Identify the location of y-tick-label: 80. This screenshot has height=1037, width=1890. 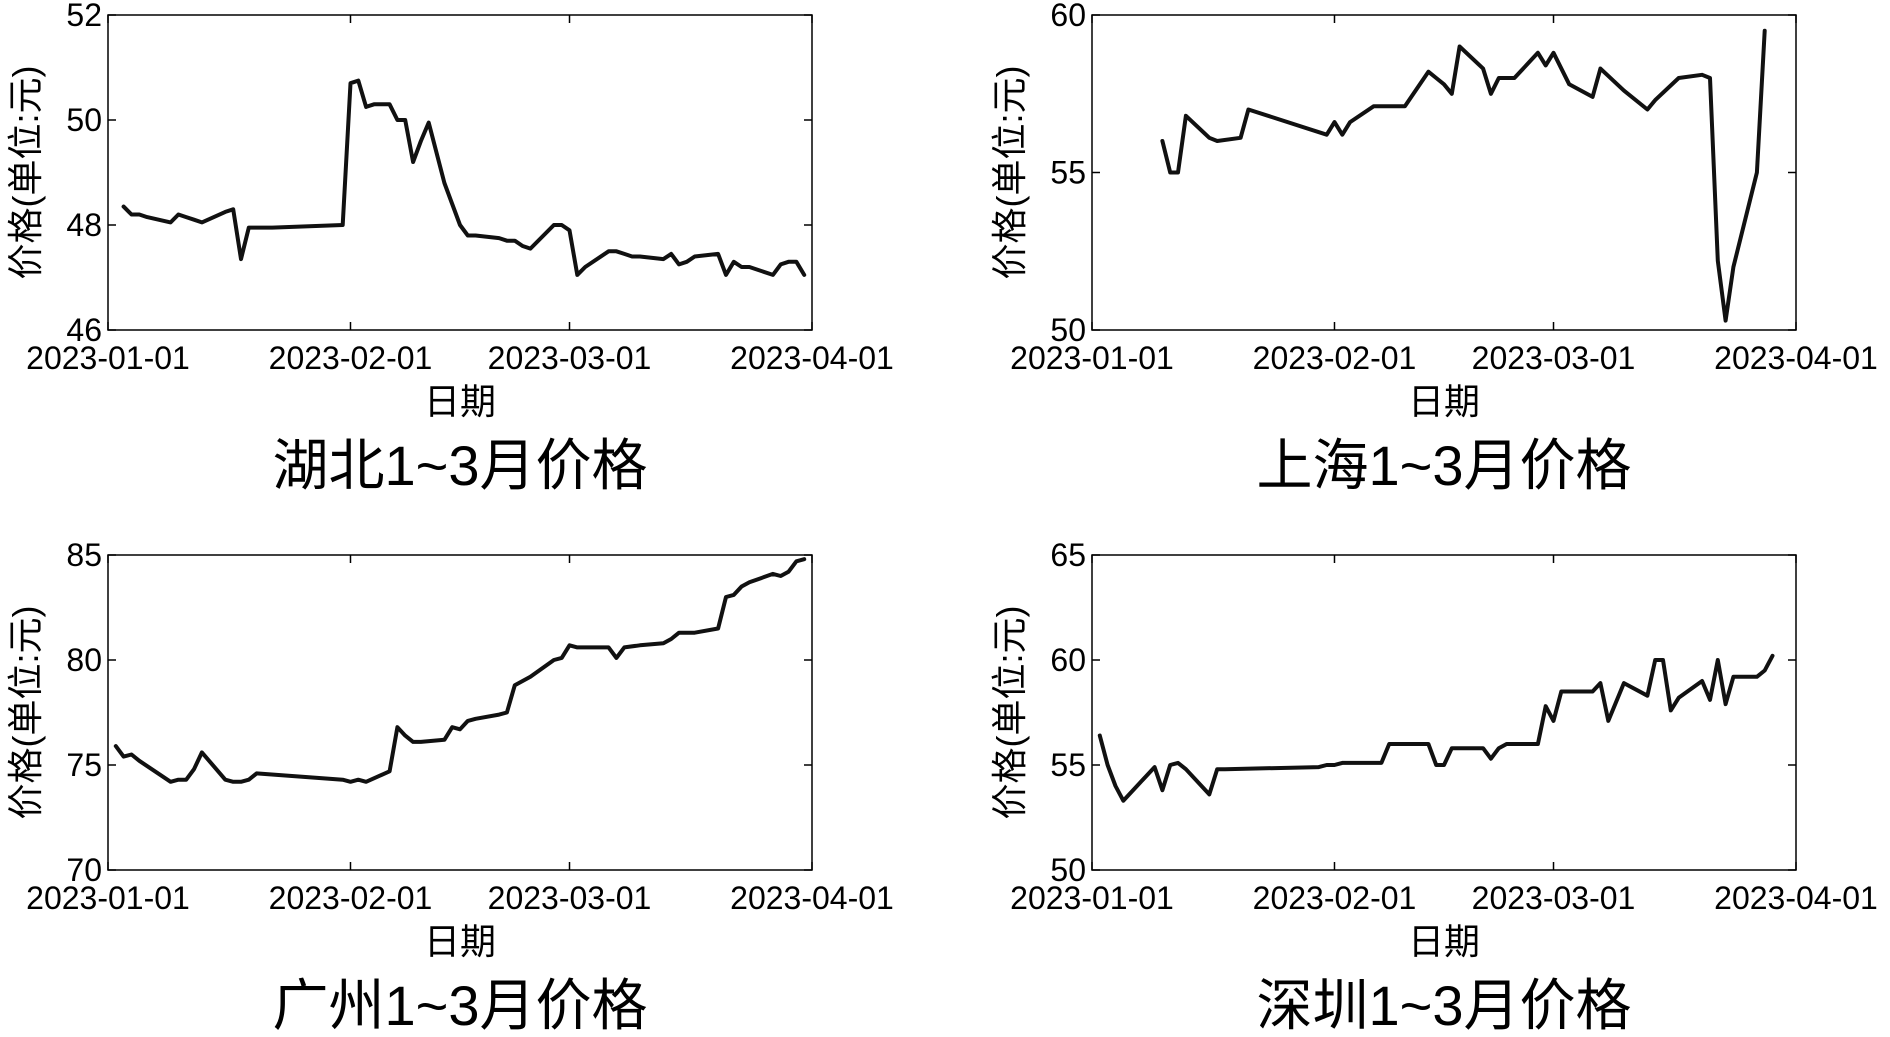
(84, 660).